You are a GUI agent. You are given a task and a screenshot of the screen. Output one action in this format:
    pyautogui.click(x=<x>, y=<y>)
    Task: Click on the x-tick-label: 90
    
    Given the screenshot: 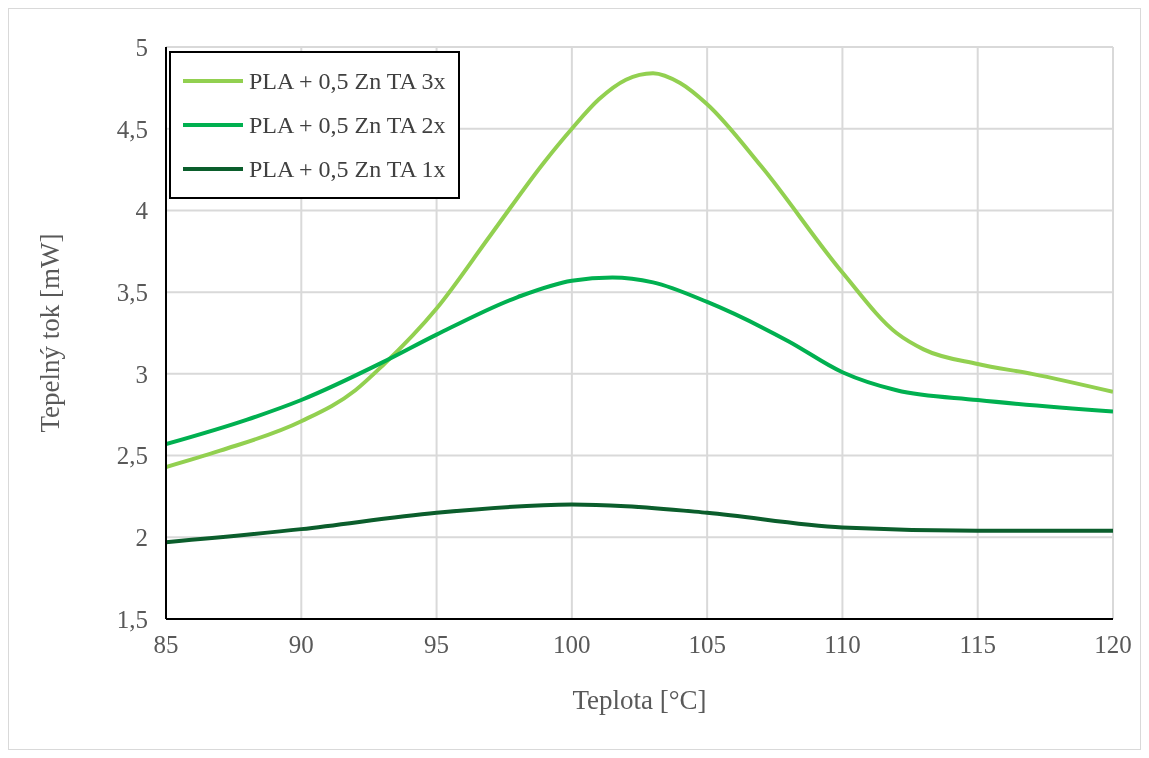 What is the action you would take?
    pyautogui.click(x=301, y=644)
    